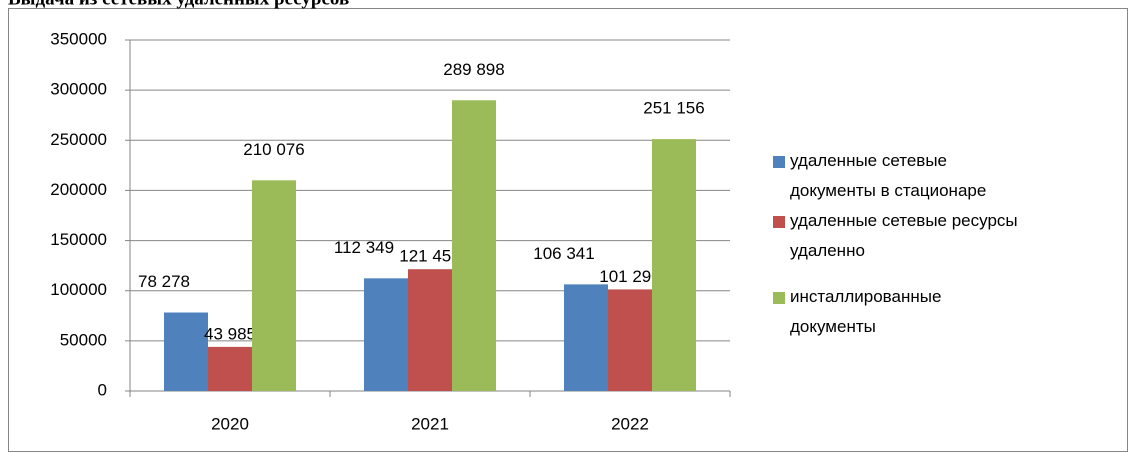 The height and width of the screenshot is (453, 1129). Describe the element at coordinates (473, 69) in the screenshot. I see `data-label: 289 898` at that location.